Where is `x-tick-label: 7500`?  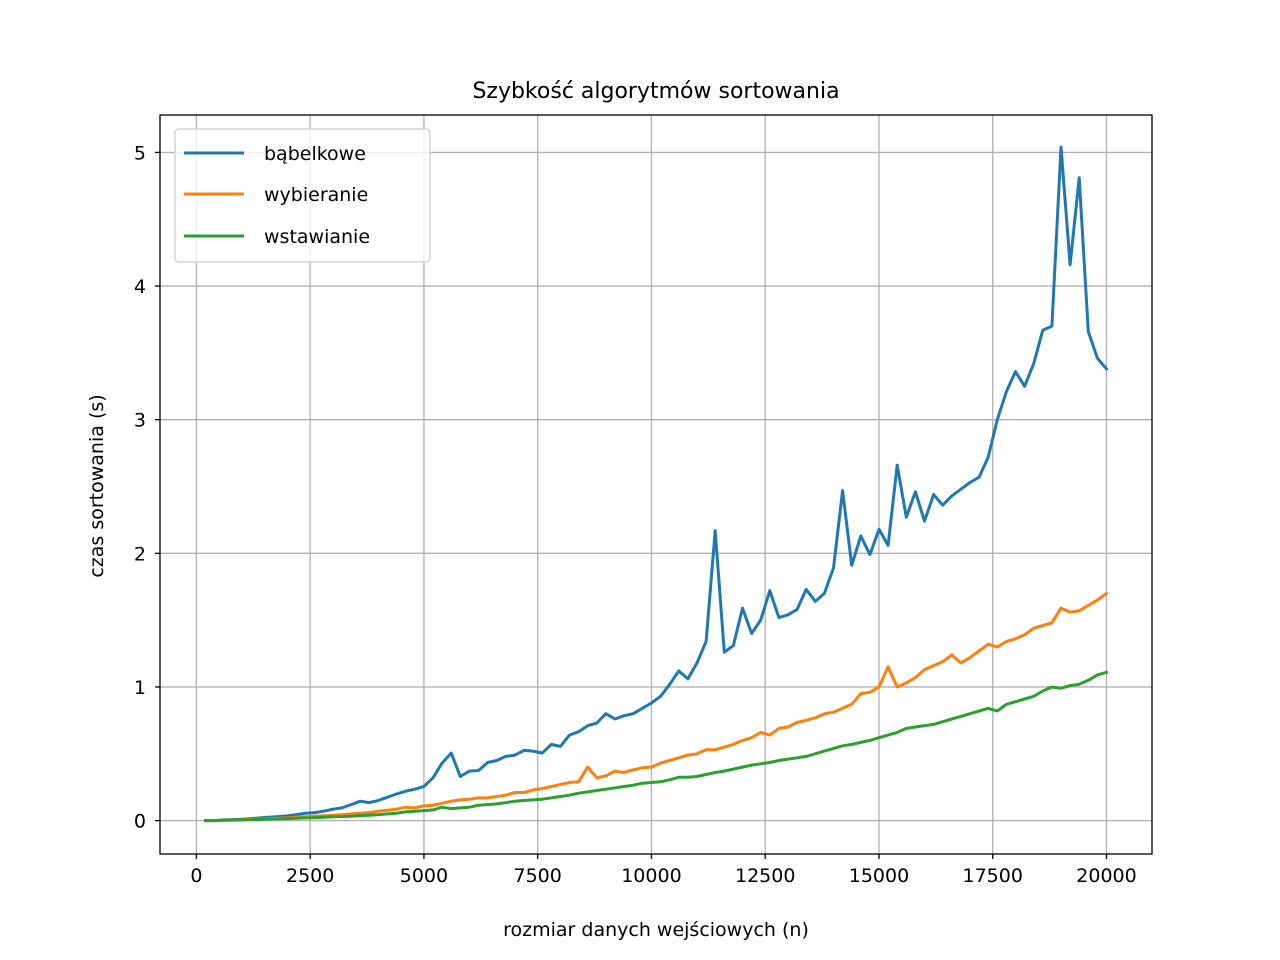
x-tick-label: 7500 is located at coordinates (538, 876).